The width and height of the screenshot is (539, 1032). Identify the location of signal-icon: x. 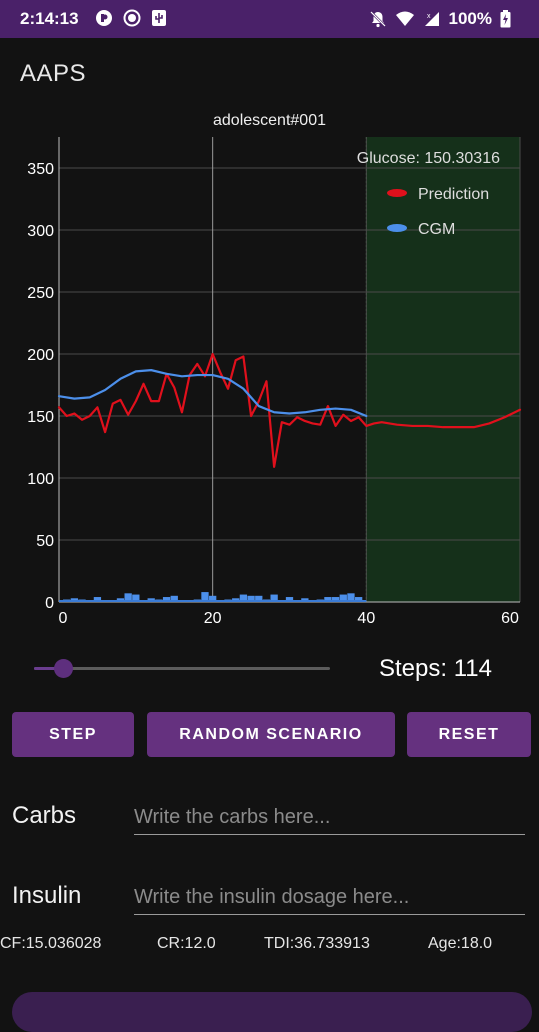
(431, 19).